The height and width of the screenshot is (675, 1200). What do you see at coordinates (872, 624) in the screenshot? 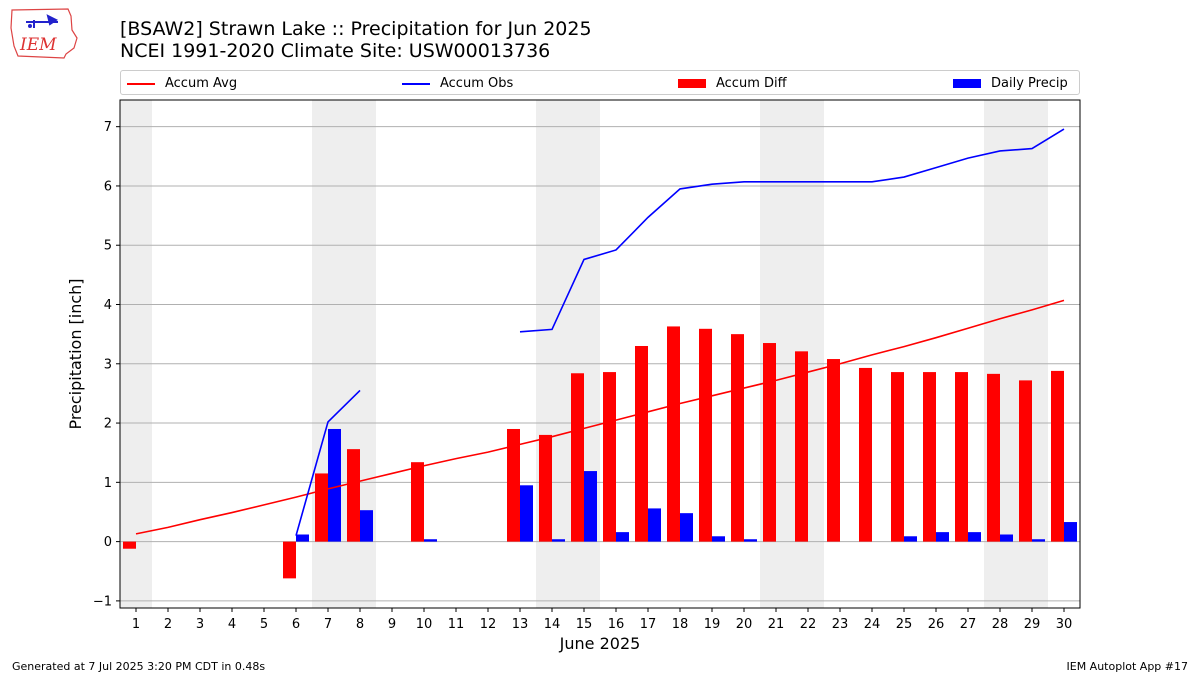
I see `x-tick-label: 24` at bounding box center [872, 624].